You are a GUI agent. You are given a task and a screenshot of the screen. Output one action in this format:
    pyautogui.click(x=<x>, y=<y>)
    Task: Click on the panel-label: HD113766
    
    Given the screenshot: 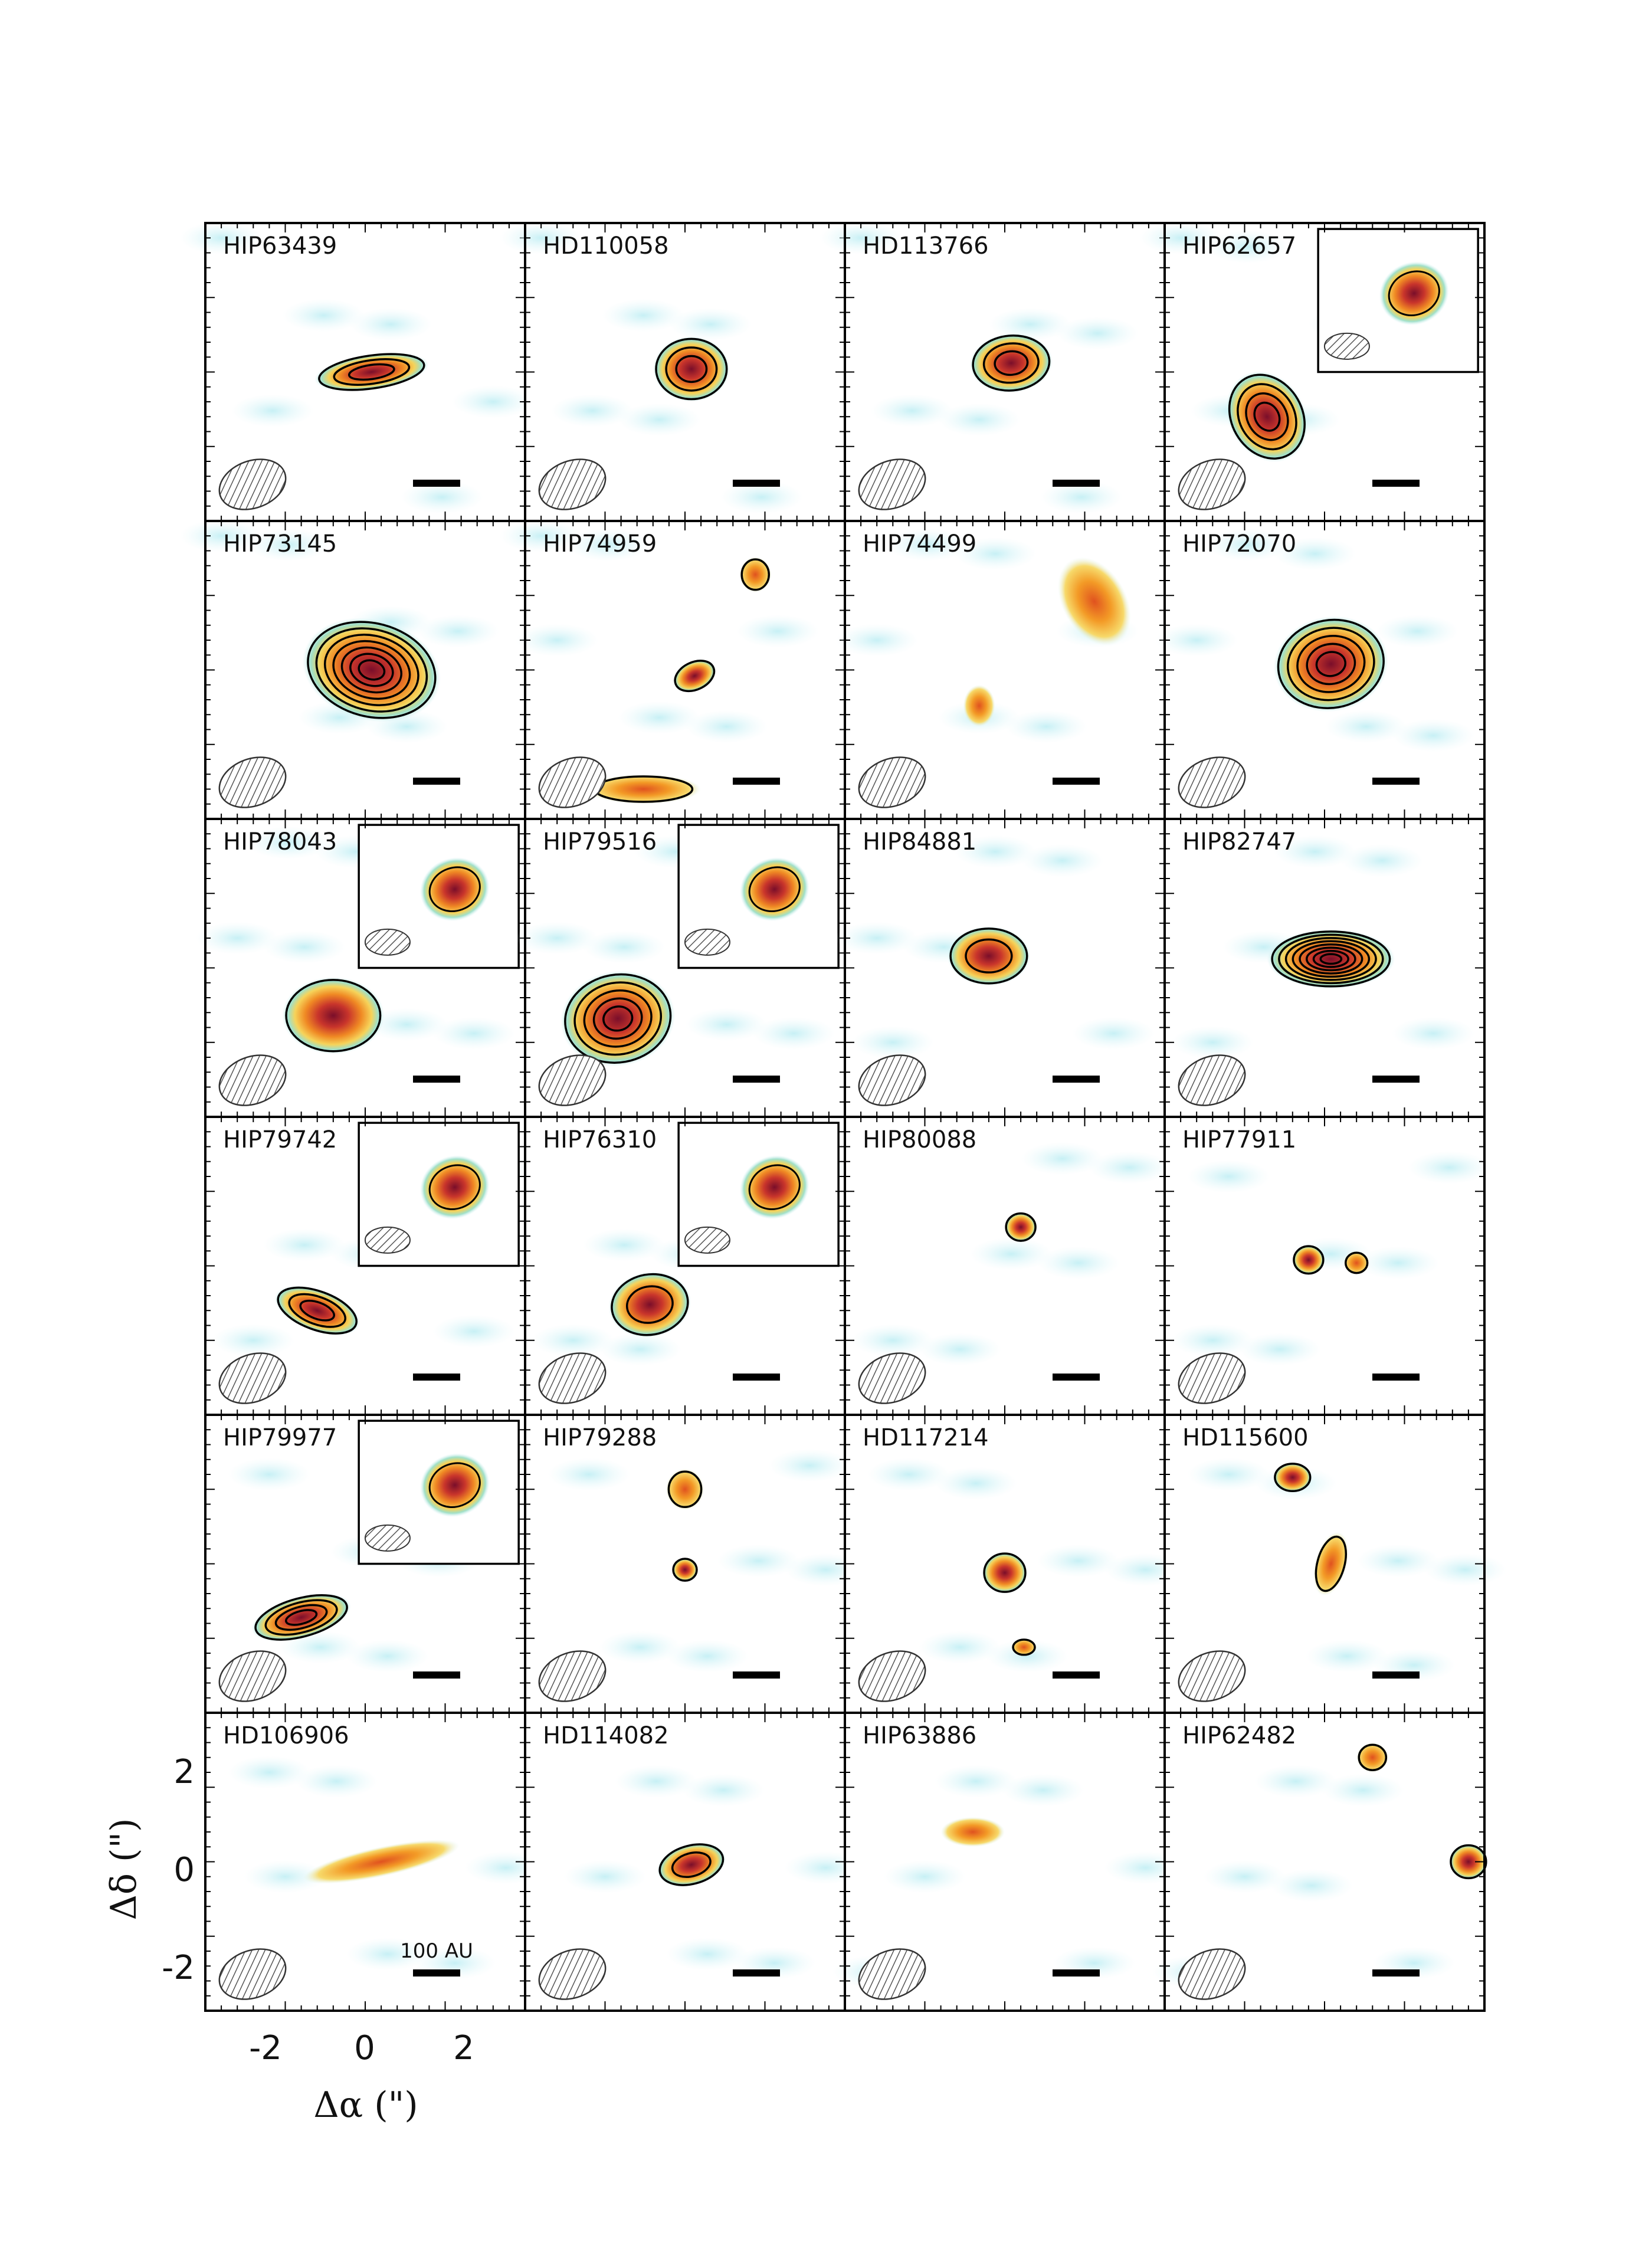 What is the action you would take?
    pyautogui.click(x=926, y=246)
    